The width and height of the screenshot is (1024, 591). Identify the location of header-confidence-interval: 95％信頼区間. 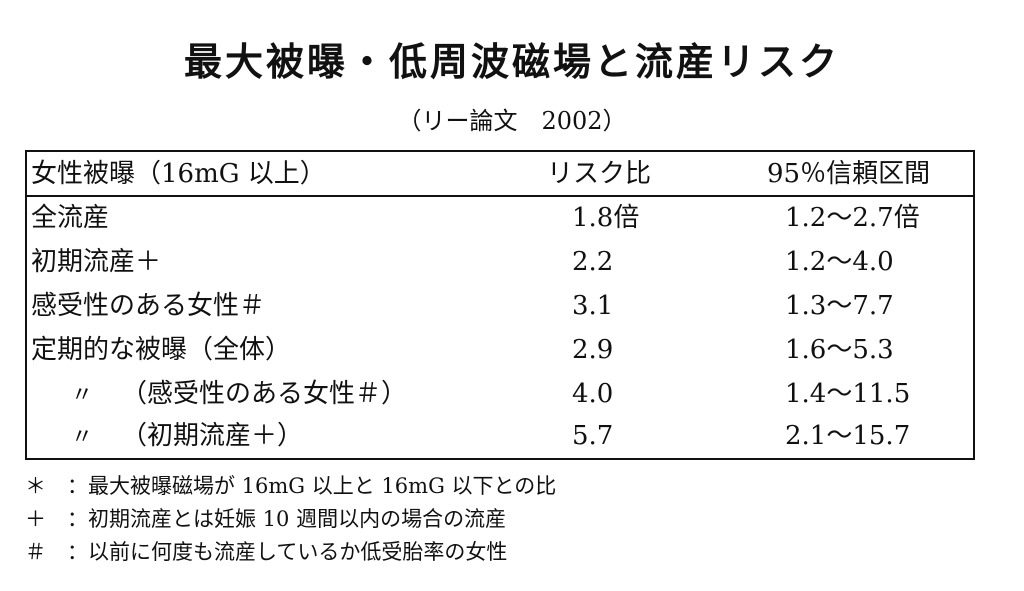
(849, 174).